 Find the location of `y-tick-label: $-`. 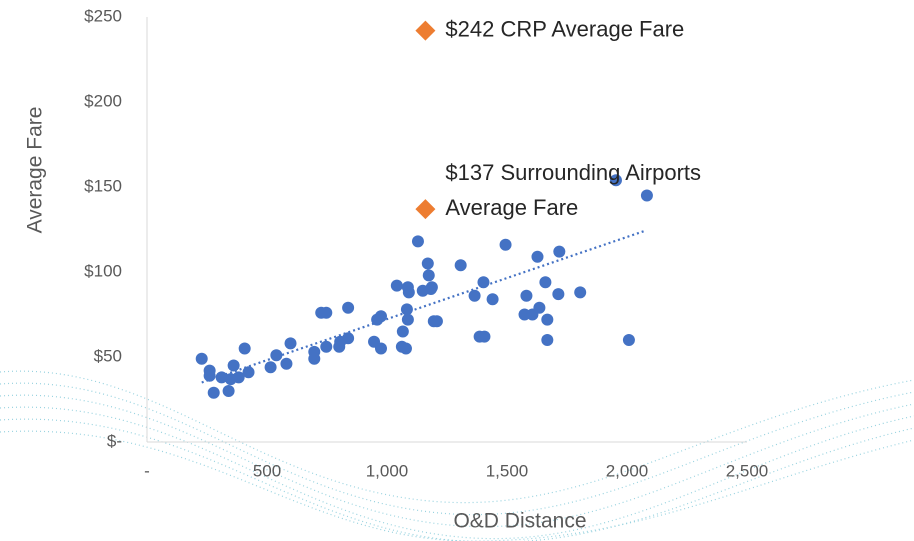

y-tick-label: $- is located at coordinates (114, 440).